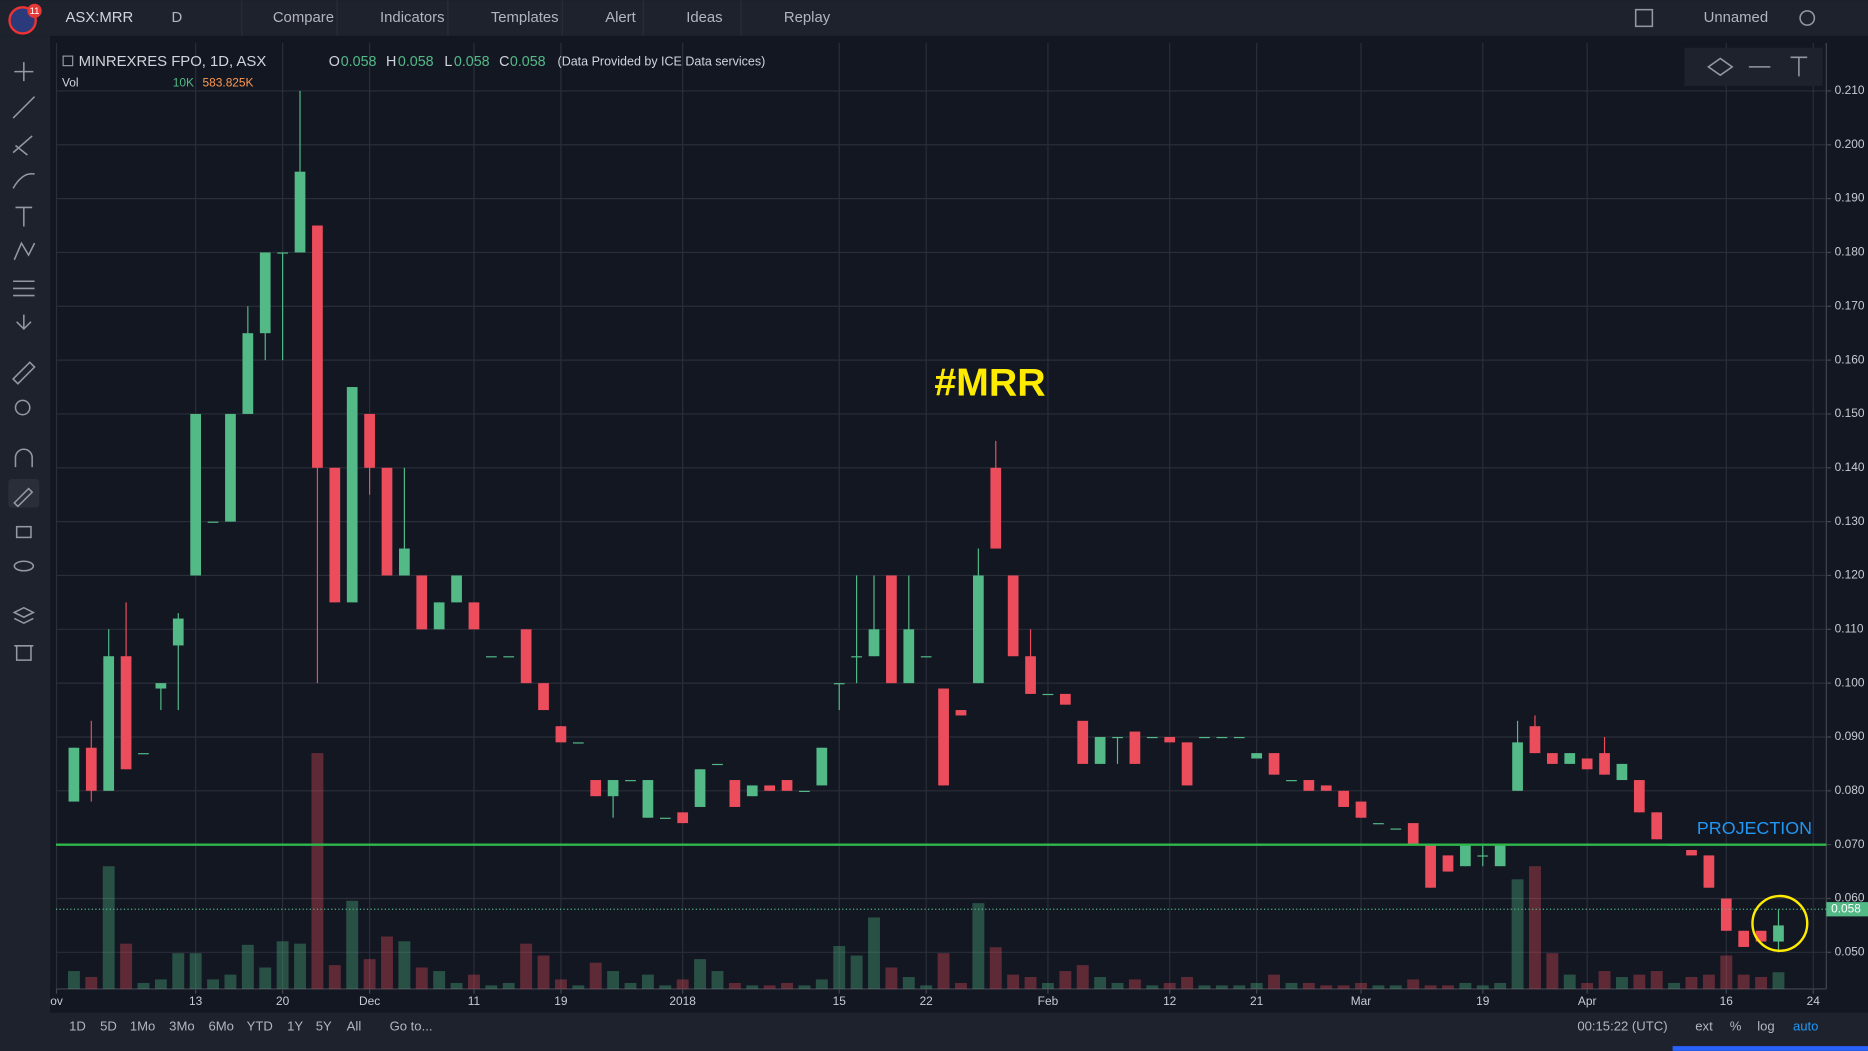  I want to click on fib-tool, so click(22, 145).